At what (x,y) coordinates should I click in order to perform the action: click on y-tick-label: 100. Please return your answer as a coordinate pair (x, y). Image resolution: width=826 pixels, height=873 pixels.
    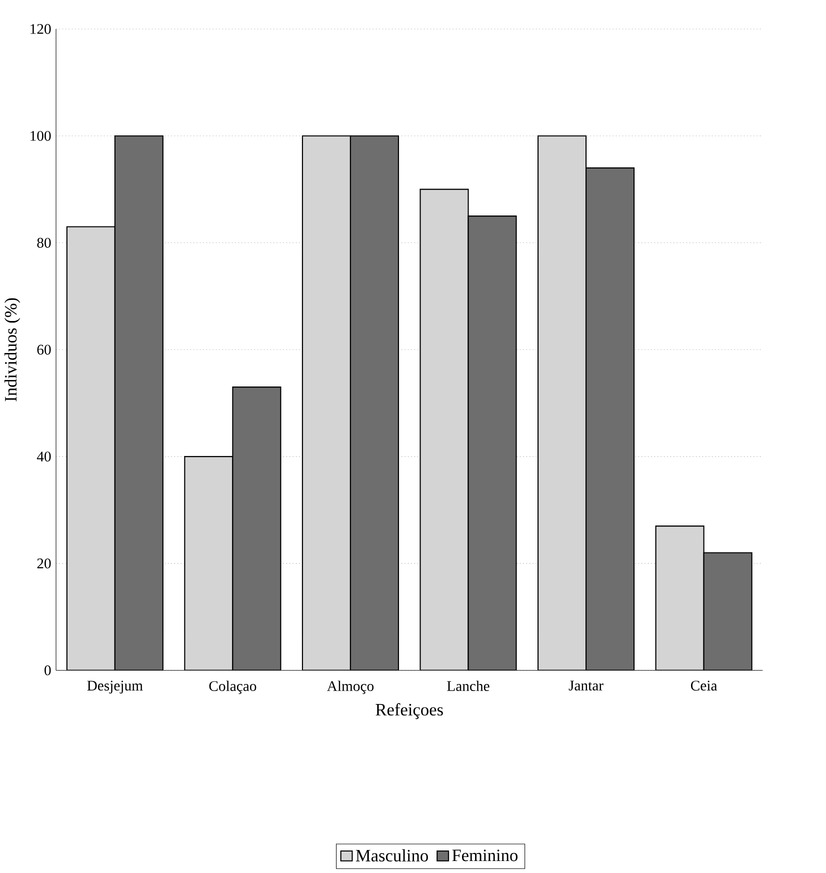
    Looking at the image, I should click on (40, 135).